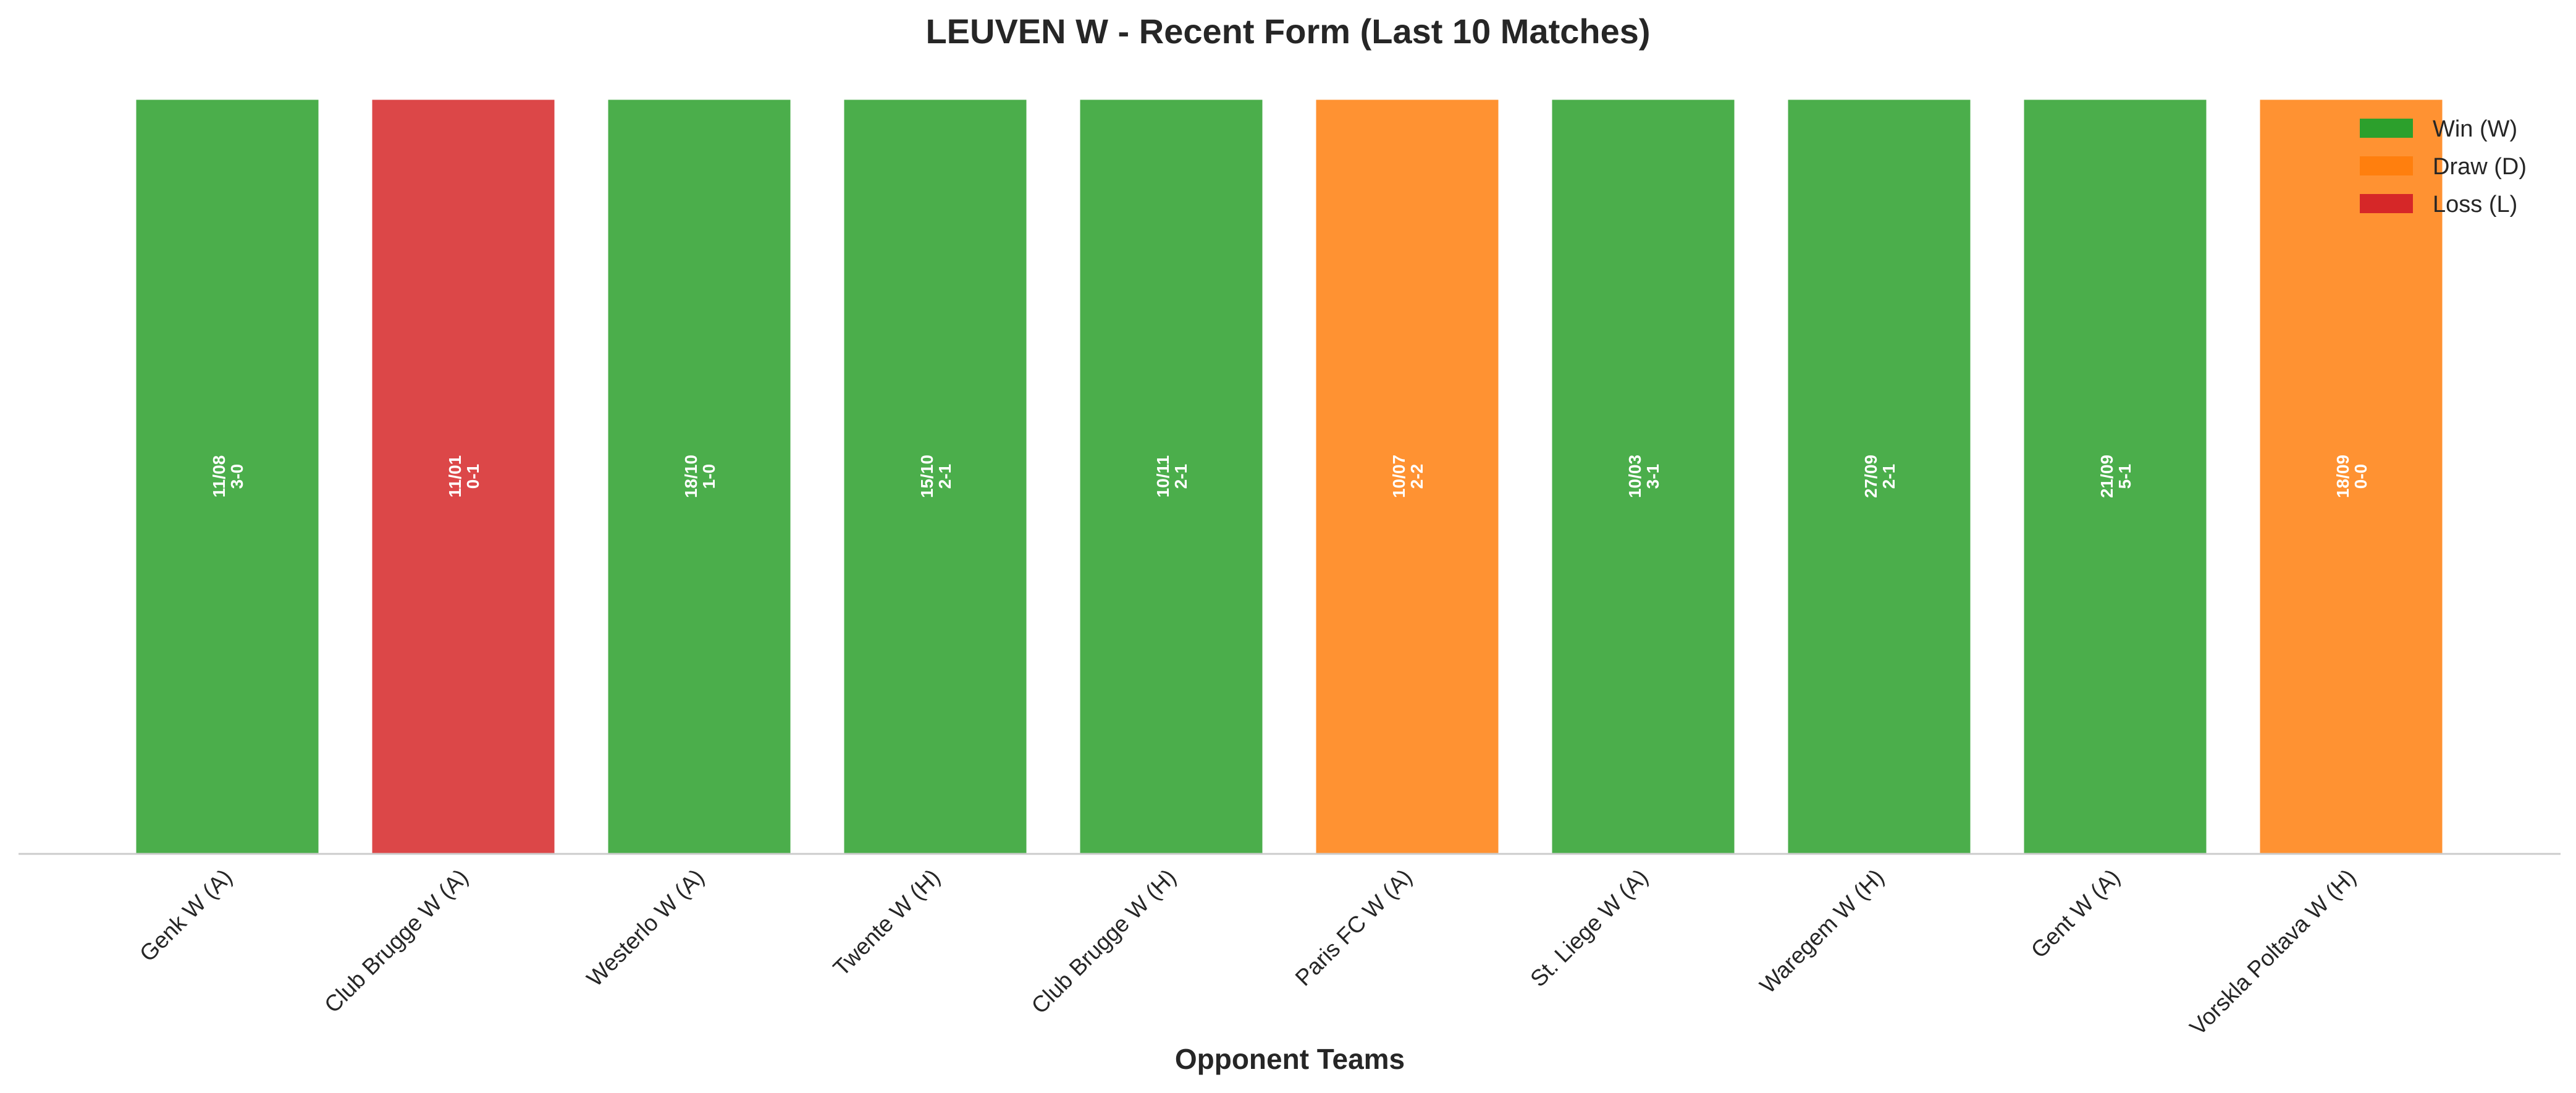 The height and width of the screenshot is (1093, 2576). I want to click on x-tick-label-6: Paris FC W (A), so click(1353, 928).